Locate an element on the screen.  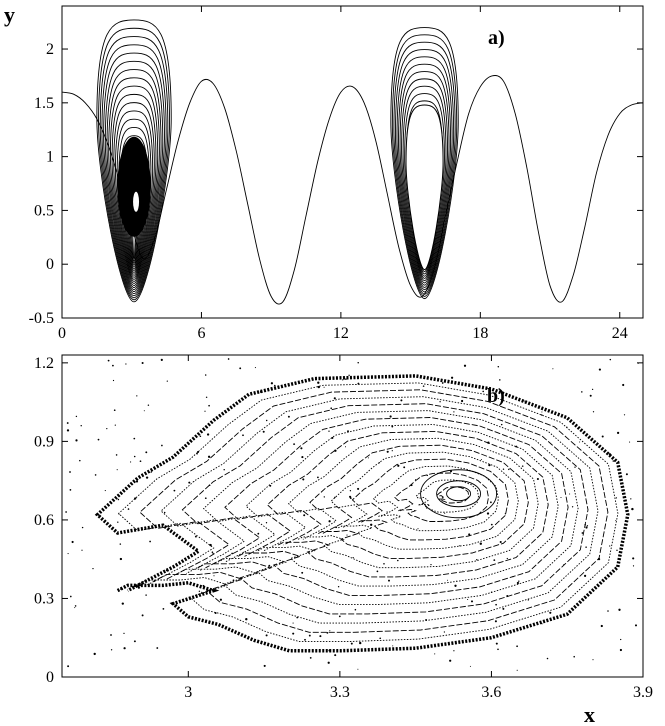
panel-a-xtick-label: 6 is located at coordinates (201, 333).